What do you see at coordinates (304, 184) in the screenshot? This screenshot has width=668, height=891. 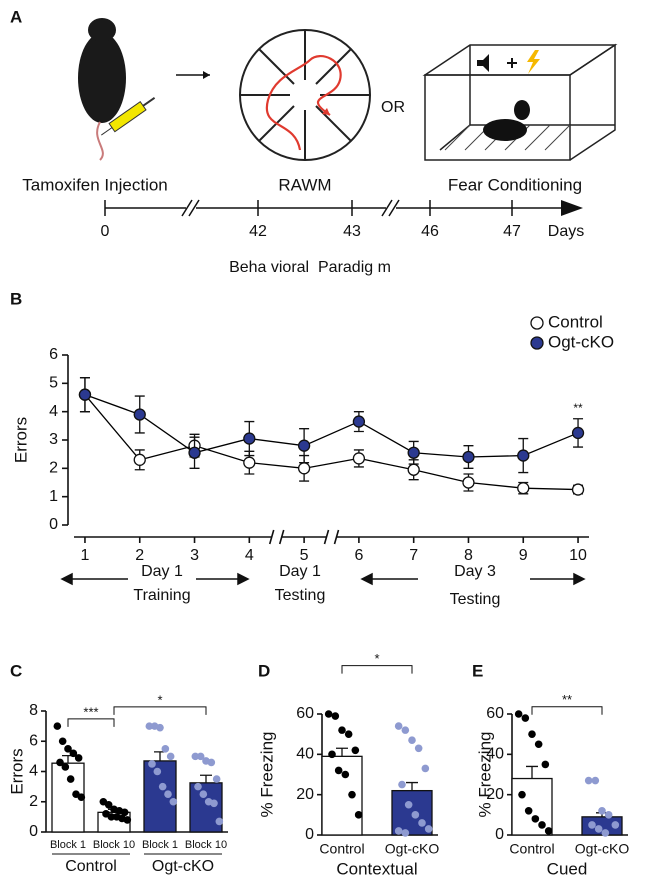 I see `stage-label: RAWM` at bounding box center [304, 184].